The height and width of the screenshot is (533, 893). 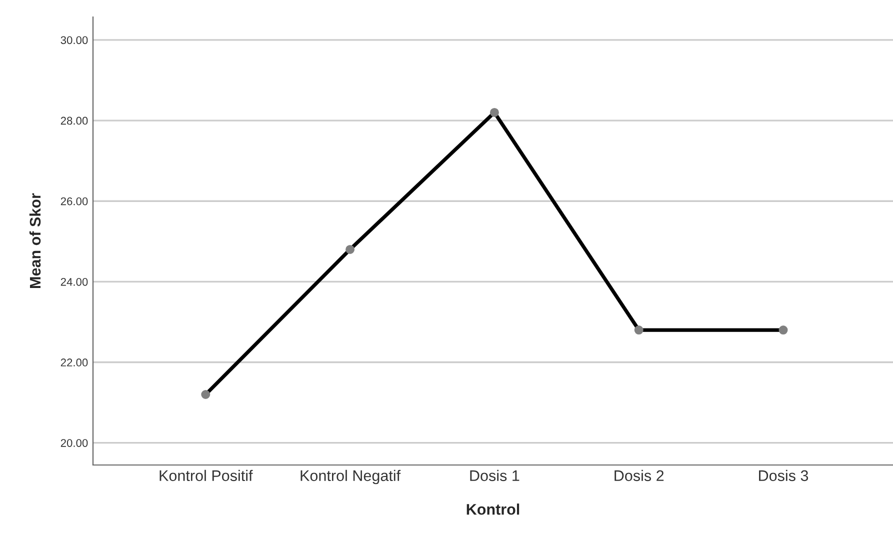 What do you see at coordinates (74, 201) in the screenshot?
I see `y-tick-label: 26.00` at bounding box center [74, 201].